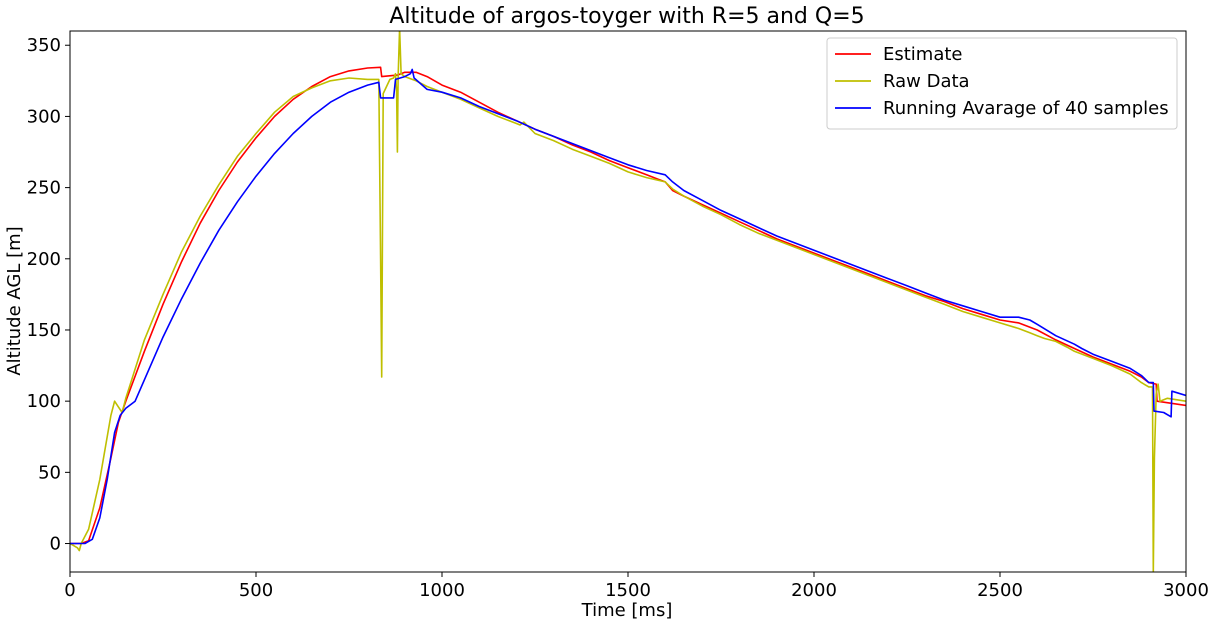 Image resolution: width=1216 pixels, height=627 pixels. Describe the element at coordinates (44, 188) in the screenshot. I see `y-tick-label: 250` at that location.